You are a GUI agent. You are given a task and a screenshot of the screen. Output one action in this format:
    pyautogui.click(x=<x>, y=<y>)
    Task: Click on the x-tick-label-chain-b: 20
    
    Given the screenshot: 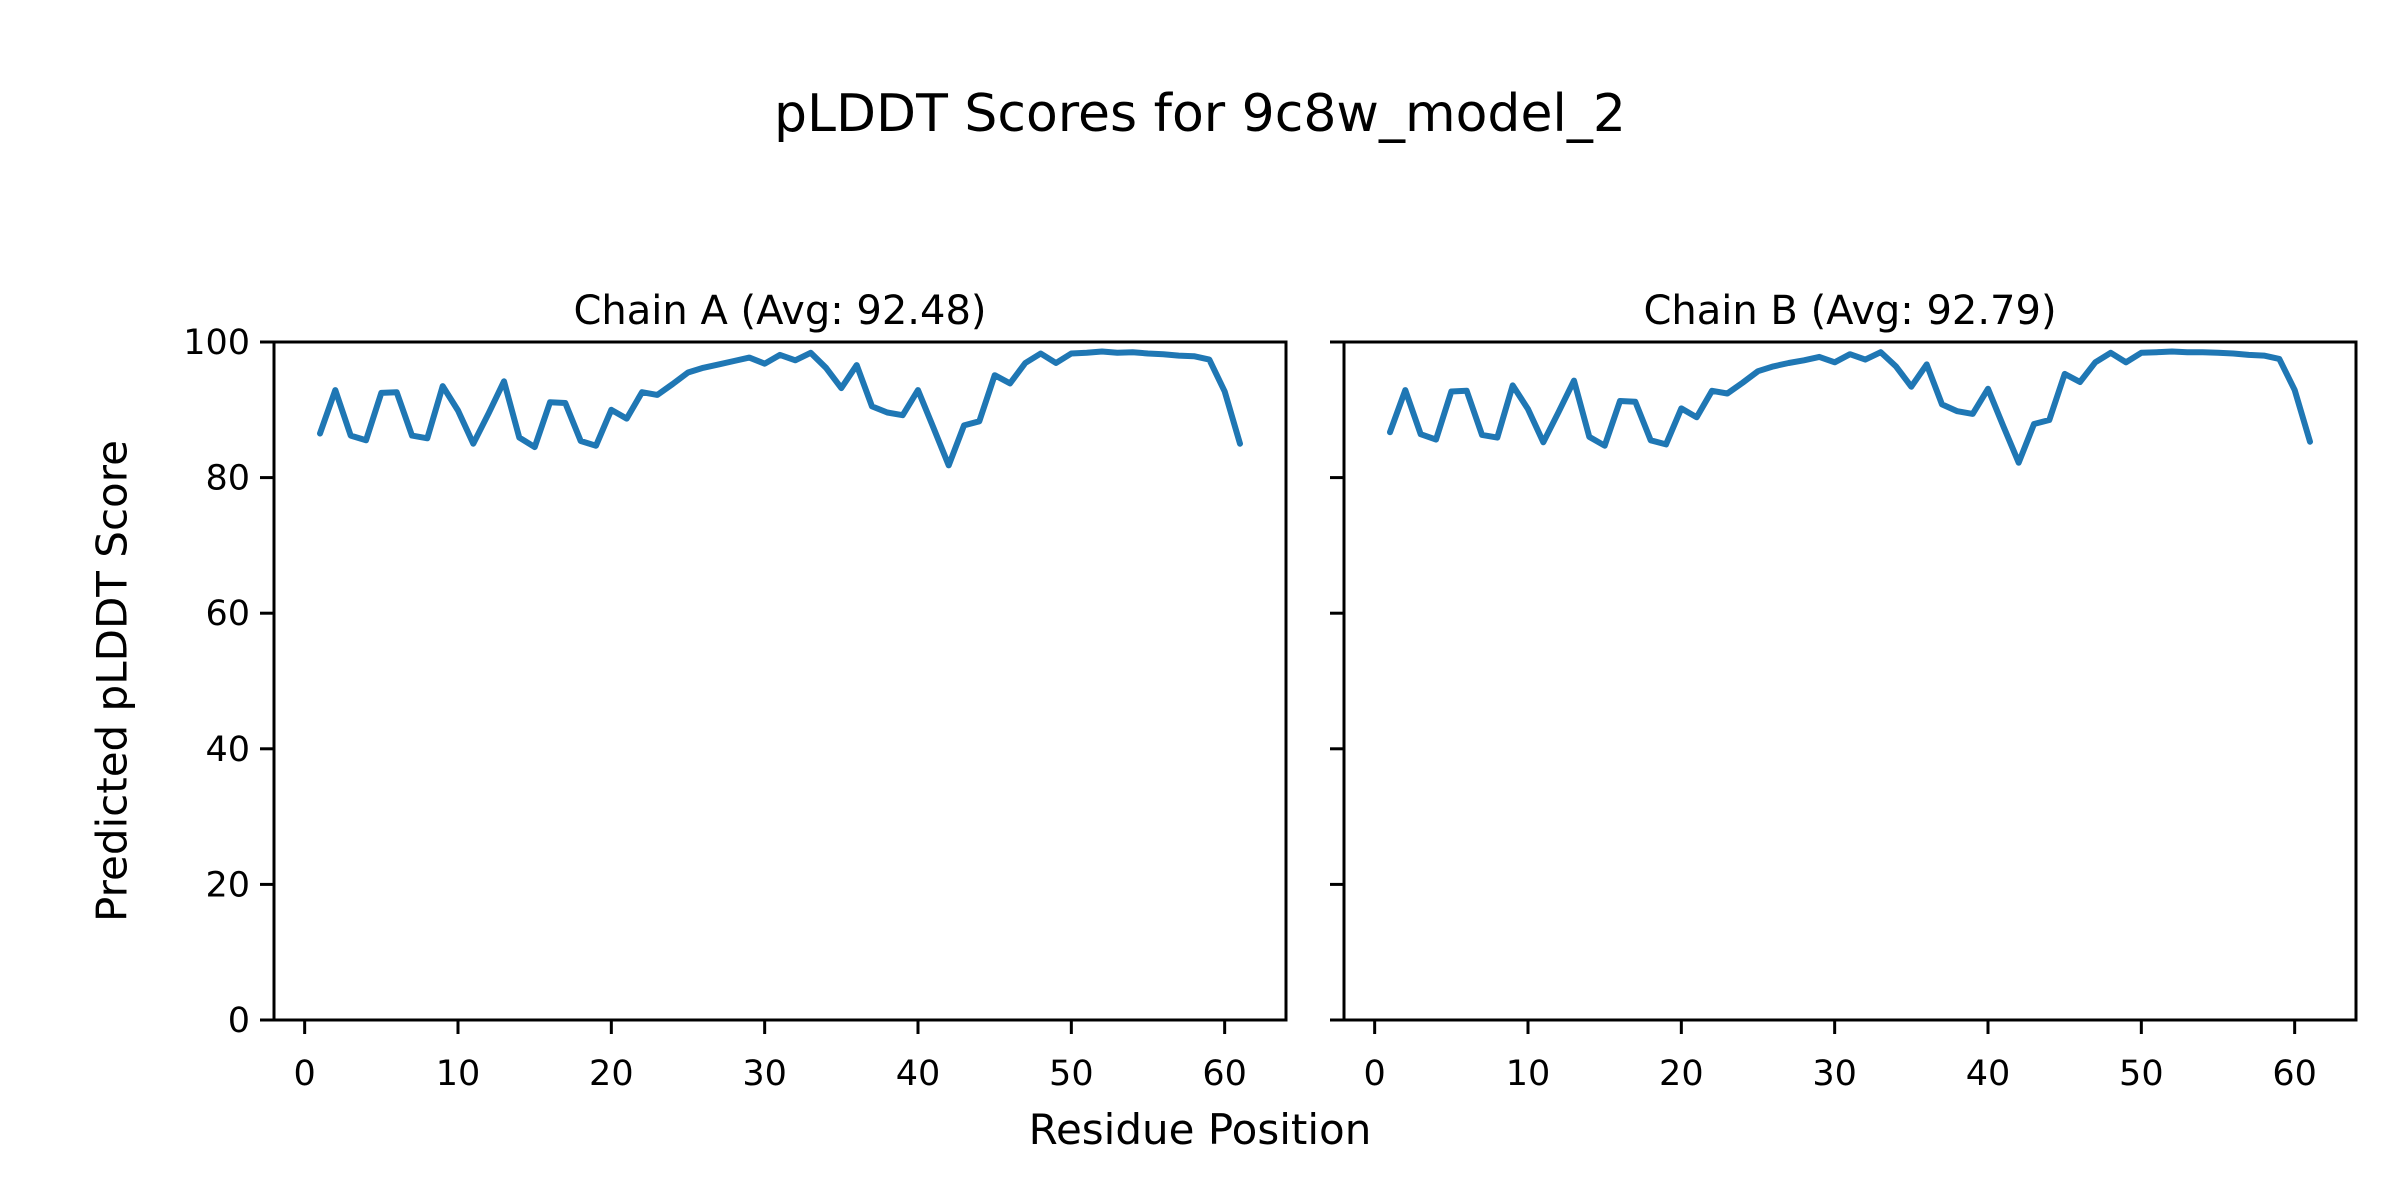 What is the action you would take?
    pyautogui.click(x=1681, y=1074)
    